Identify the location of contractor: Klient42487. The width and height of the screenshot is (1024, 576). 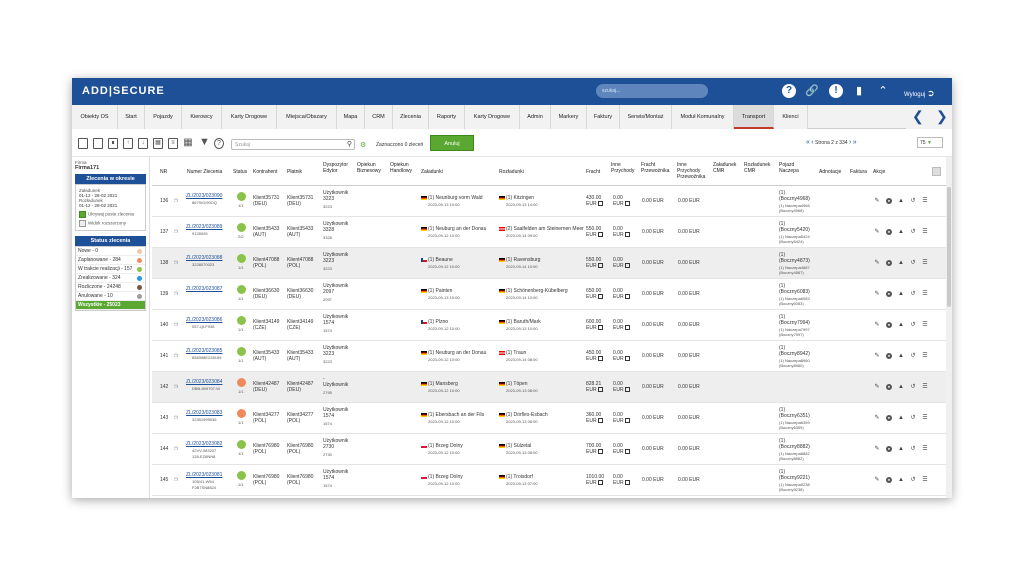
(266, 384).